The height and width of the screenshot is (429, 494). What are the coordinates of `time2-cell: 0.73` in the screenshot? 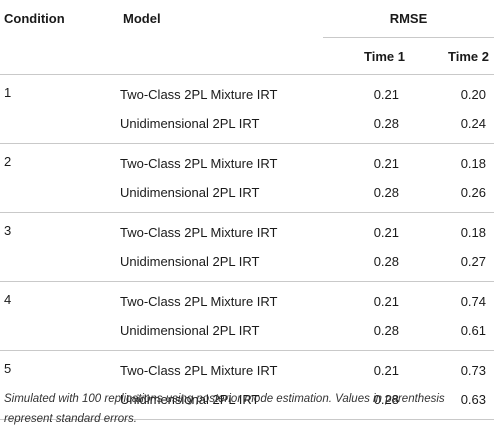 It's located at (473, 370).